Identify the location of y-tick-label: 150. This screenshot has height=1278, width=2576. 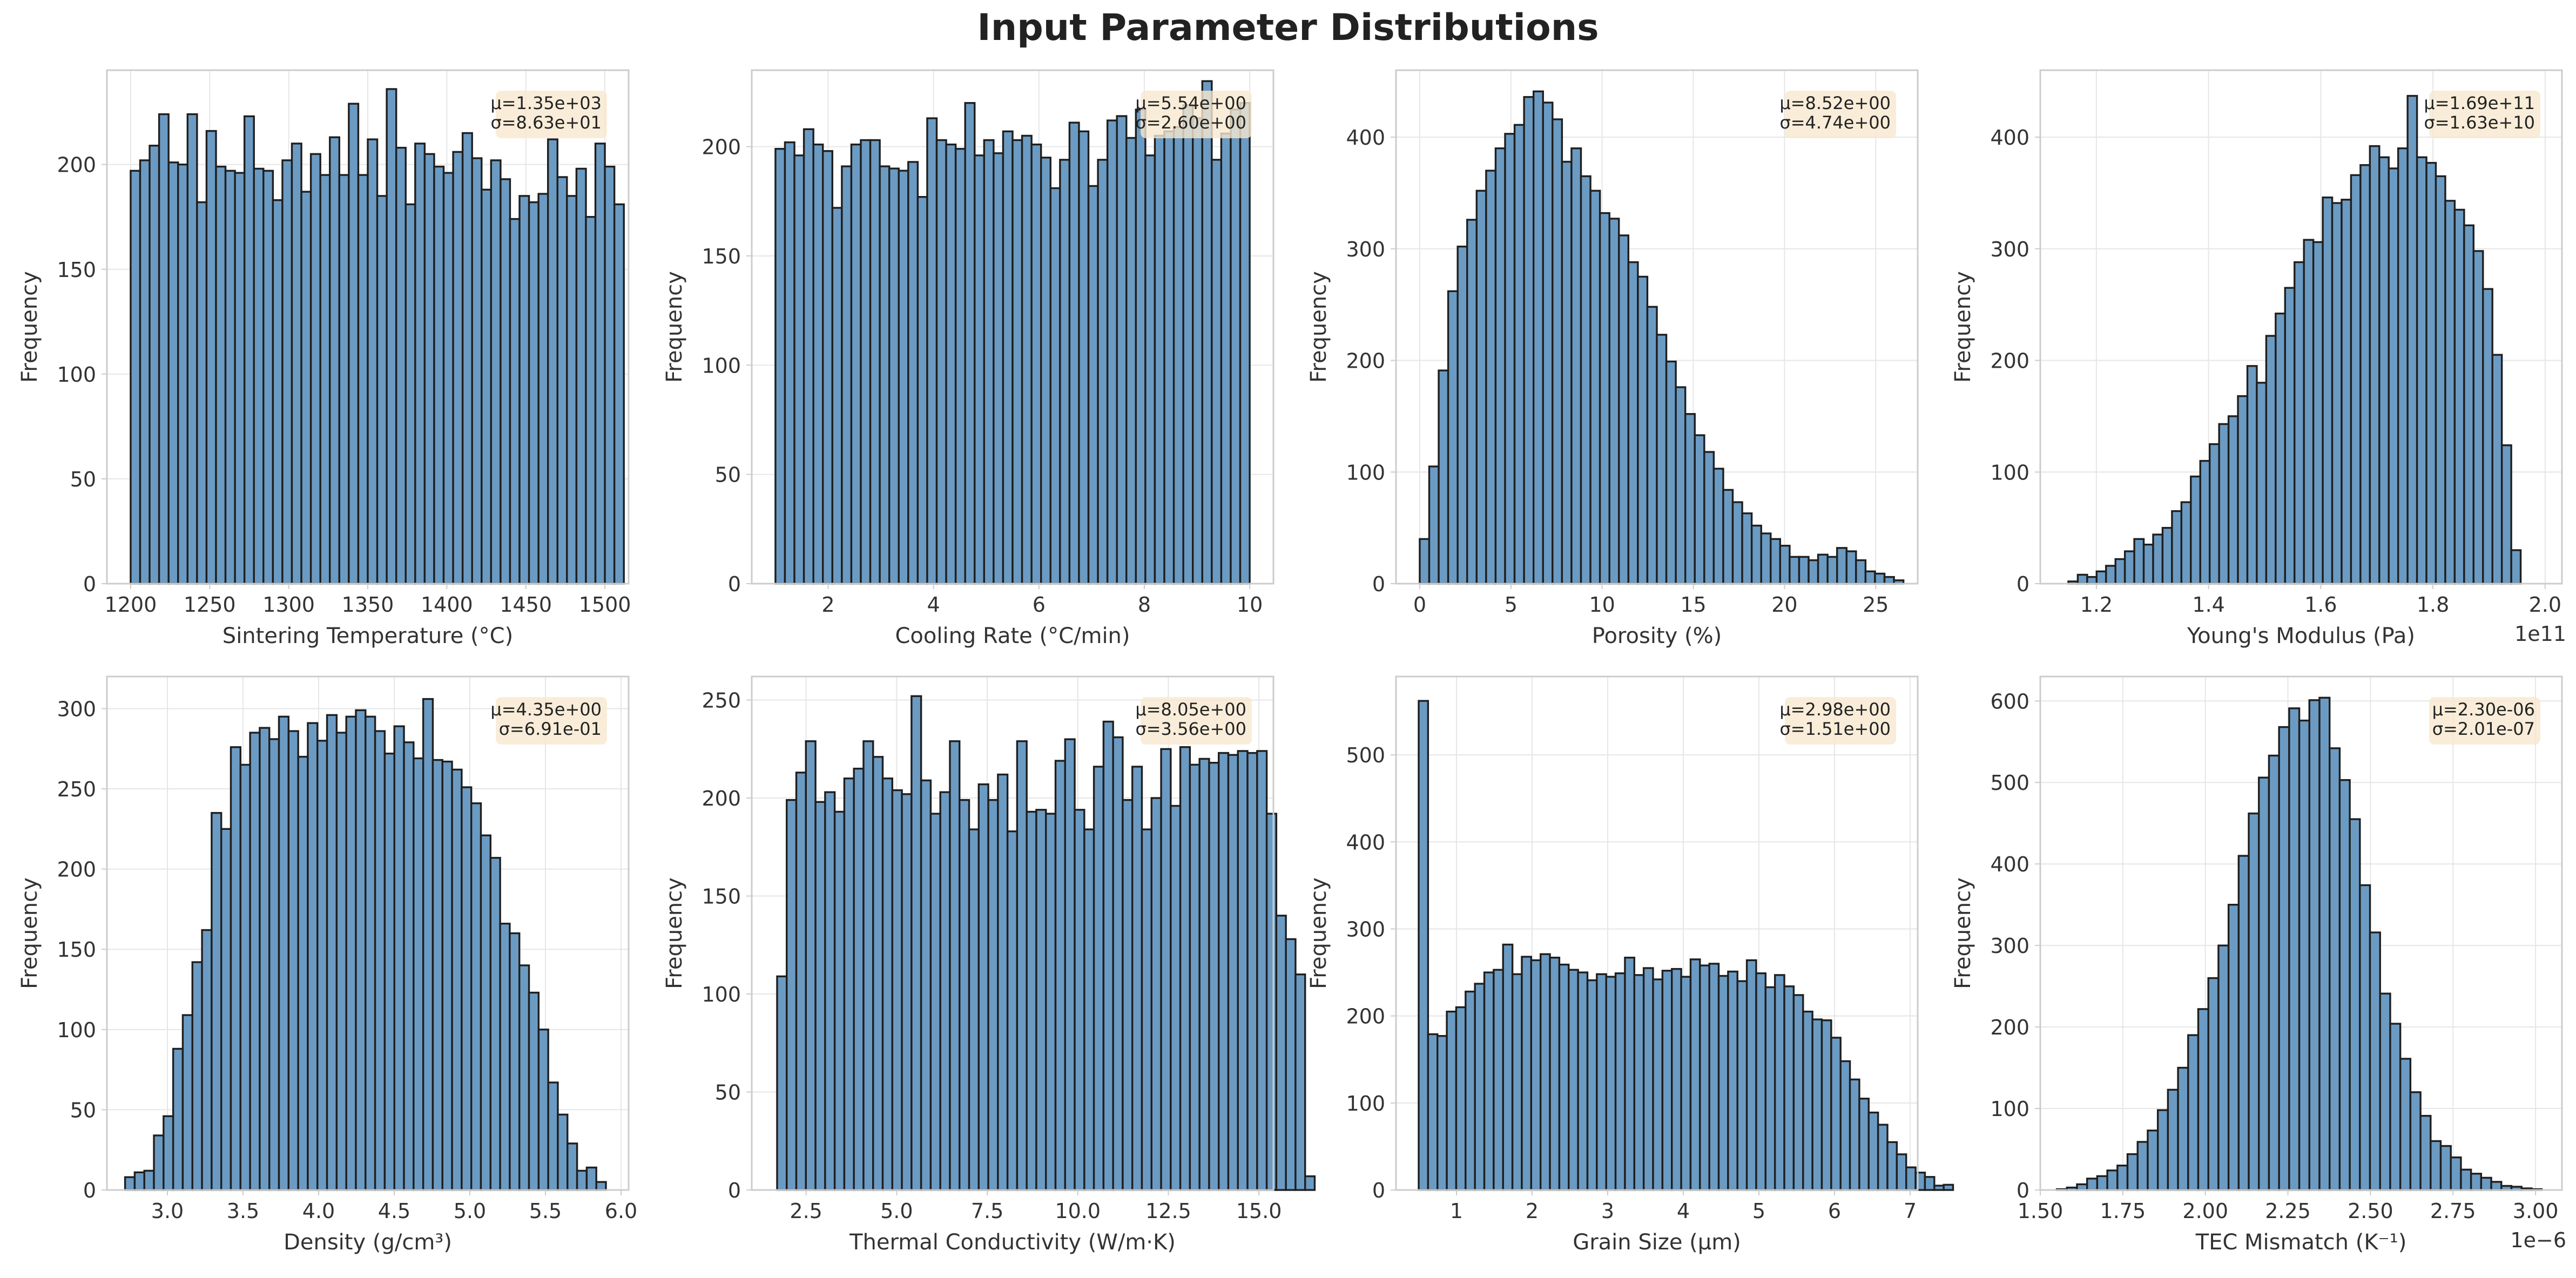
(76, 950).